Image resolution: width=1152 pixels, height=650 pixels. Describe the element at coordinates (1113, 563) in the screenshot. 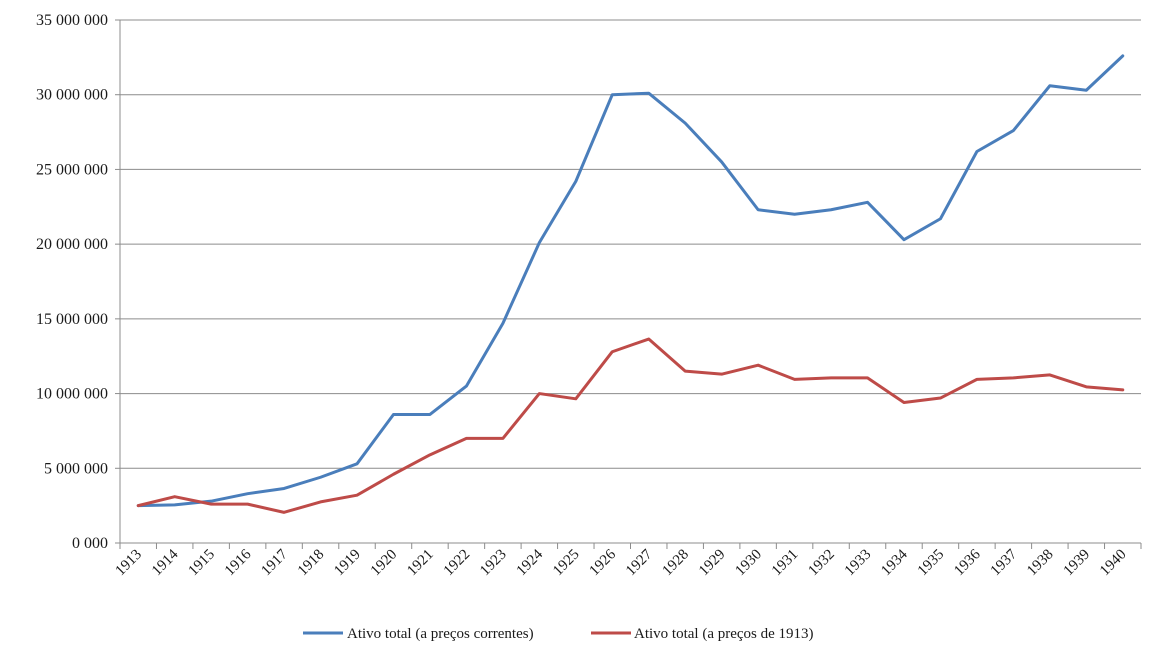

I see `x-tick-label: 1940` at that location.